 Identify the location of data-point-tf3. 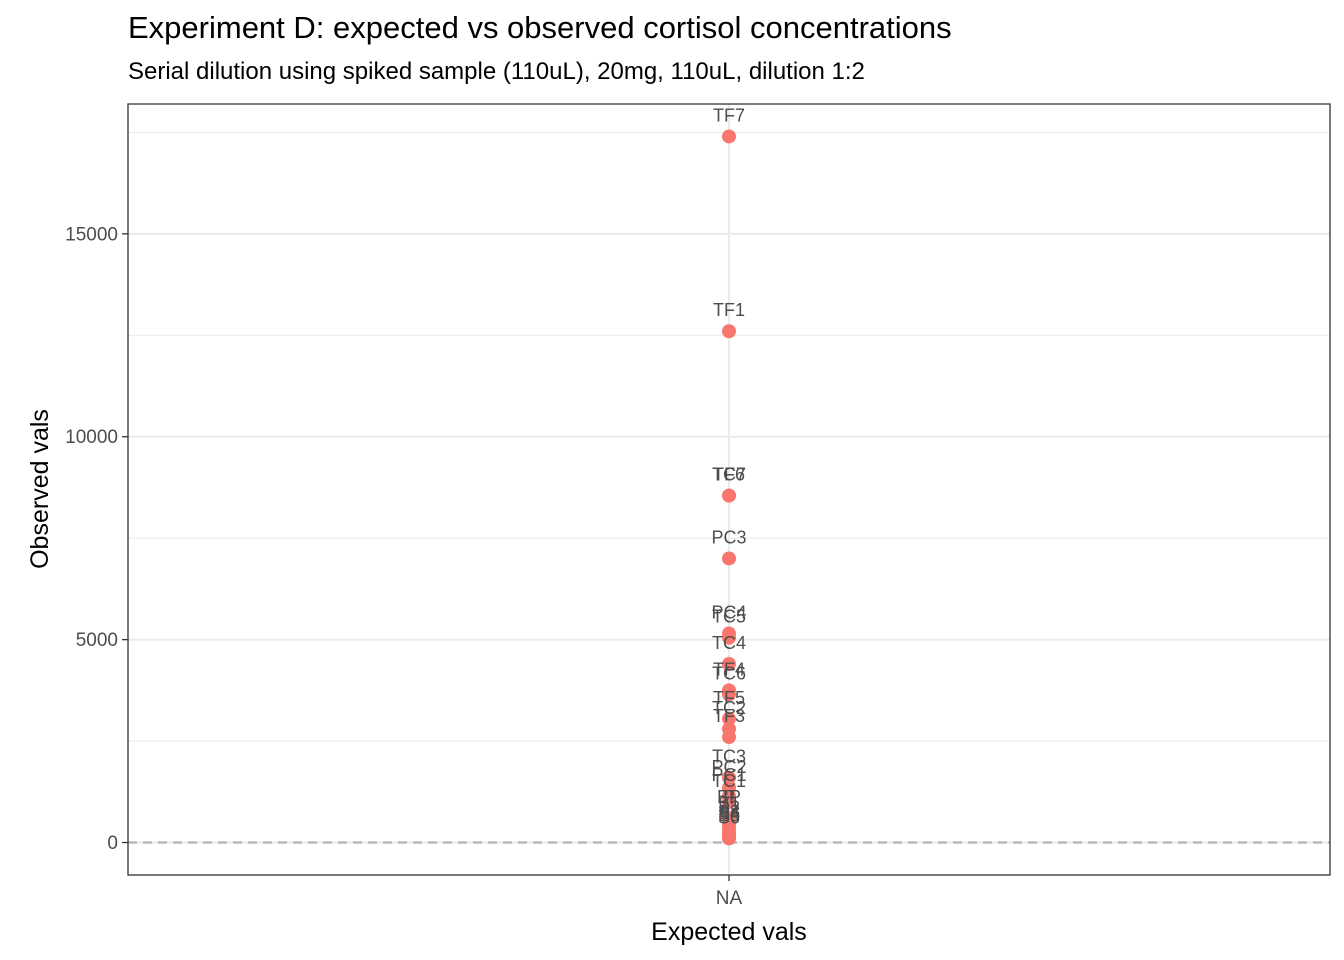
(729, 737).